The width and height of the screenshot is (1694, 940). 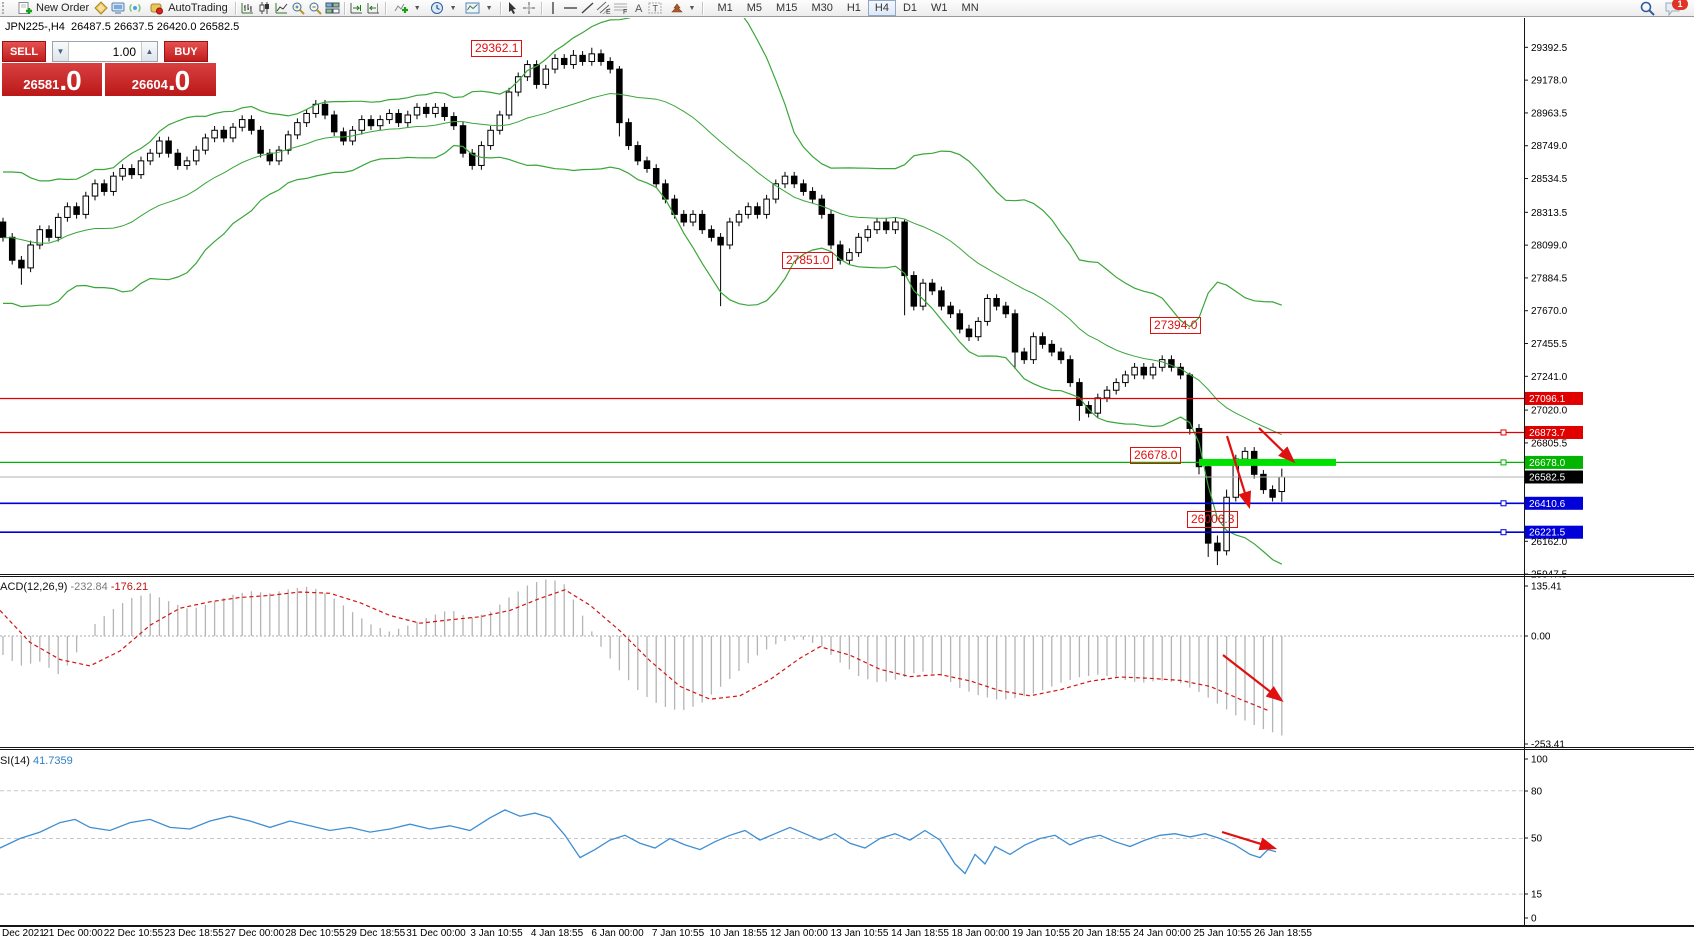 I want to click on svg-text: 28534.5, so click(x=1549, y=179).